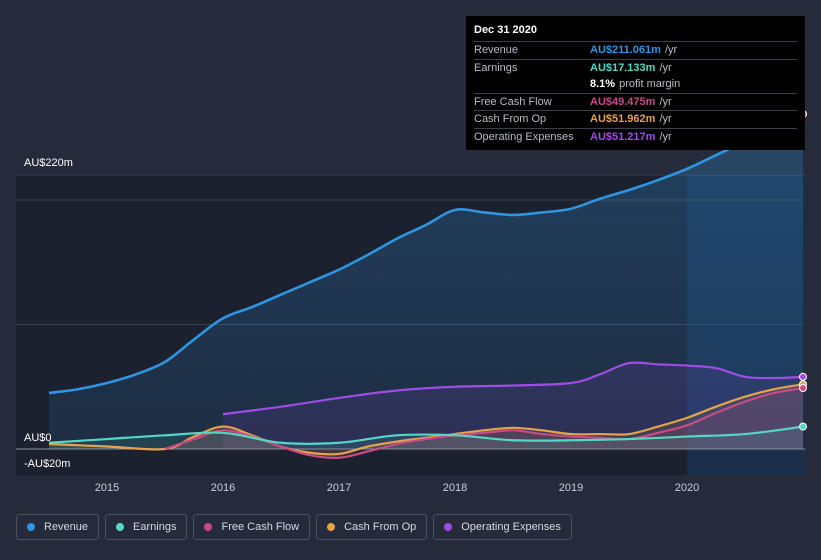  What do you see at coordinates (623, 67) in the screenshot?
I see `tooltip-row-value: AU$17.133m` at bounding box center [623, 67].